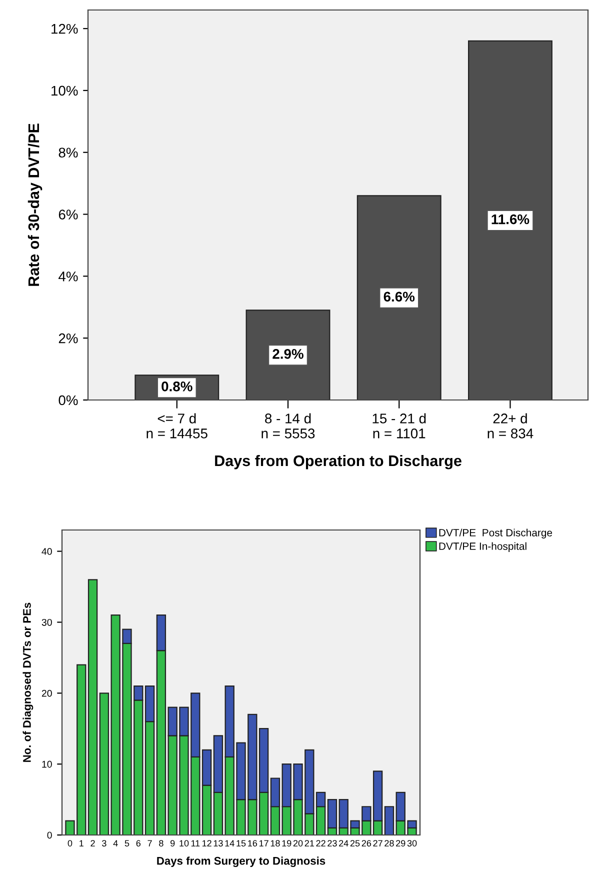 This screenshot has width=594, height=874. I want to click on x-tick-label: 22+ d n = 834, so click(511, 425).